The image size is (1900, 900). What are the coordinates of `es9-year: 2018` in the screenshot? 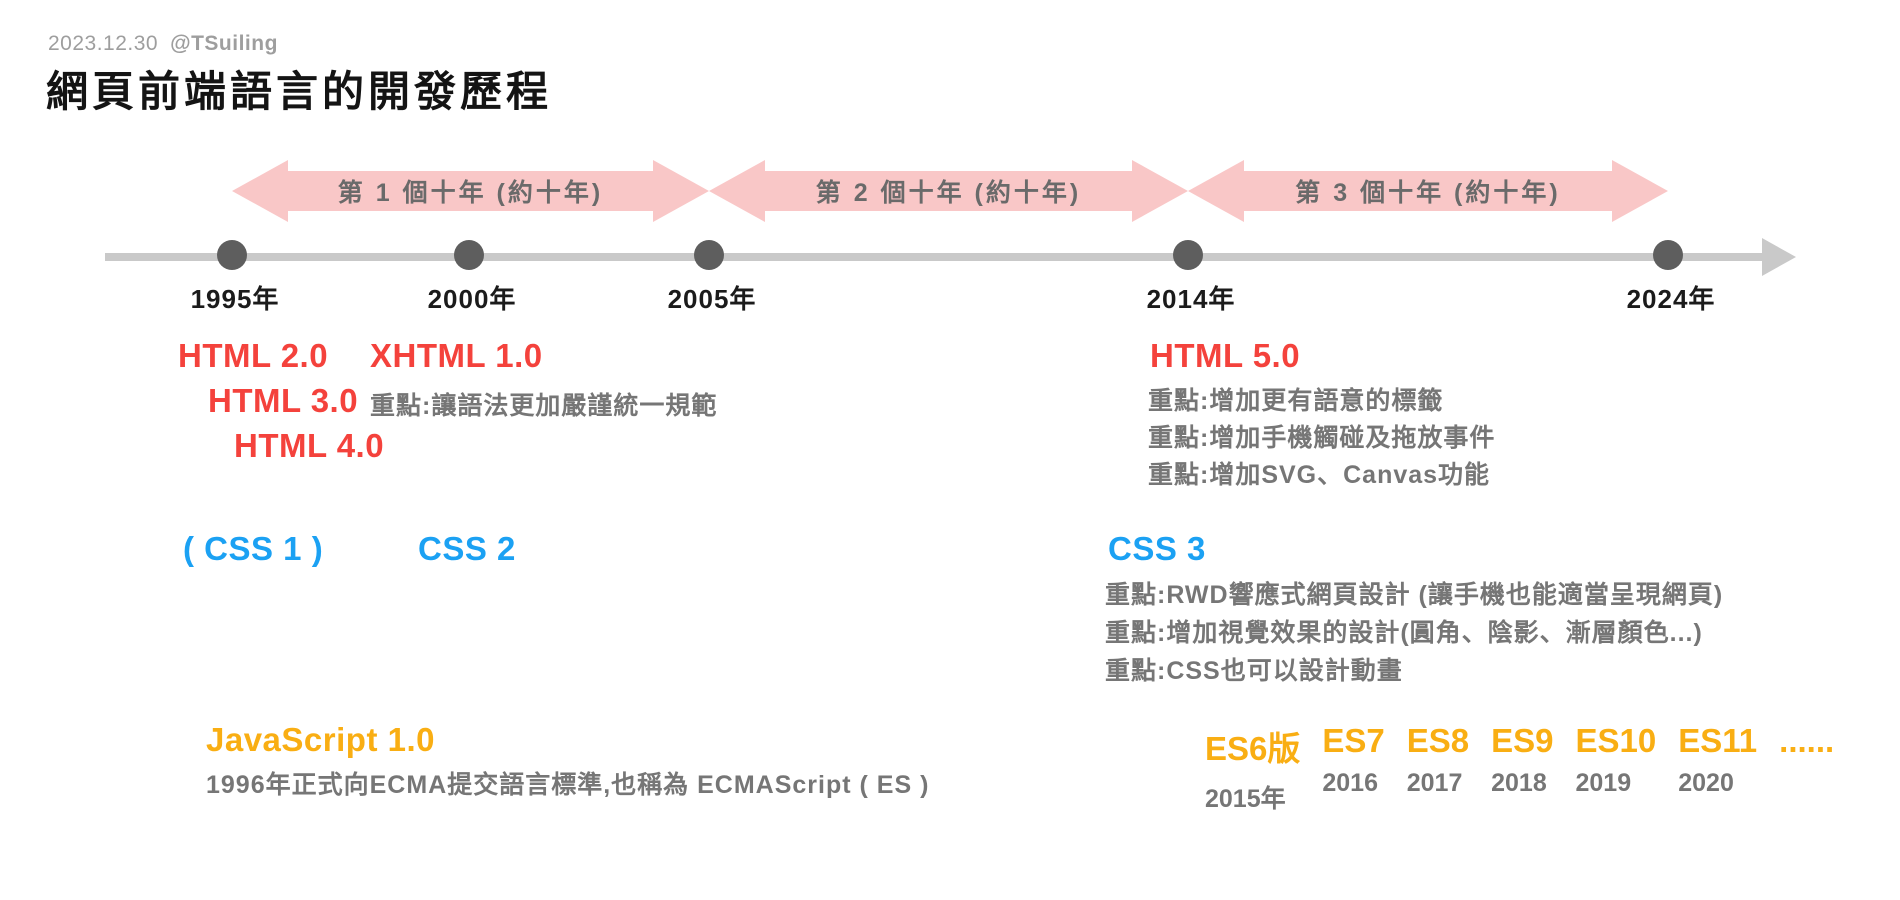 It's located at (1519, 783).